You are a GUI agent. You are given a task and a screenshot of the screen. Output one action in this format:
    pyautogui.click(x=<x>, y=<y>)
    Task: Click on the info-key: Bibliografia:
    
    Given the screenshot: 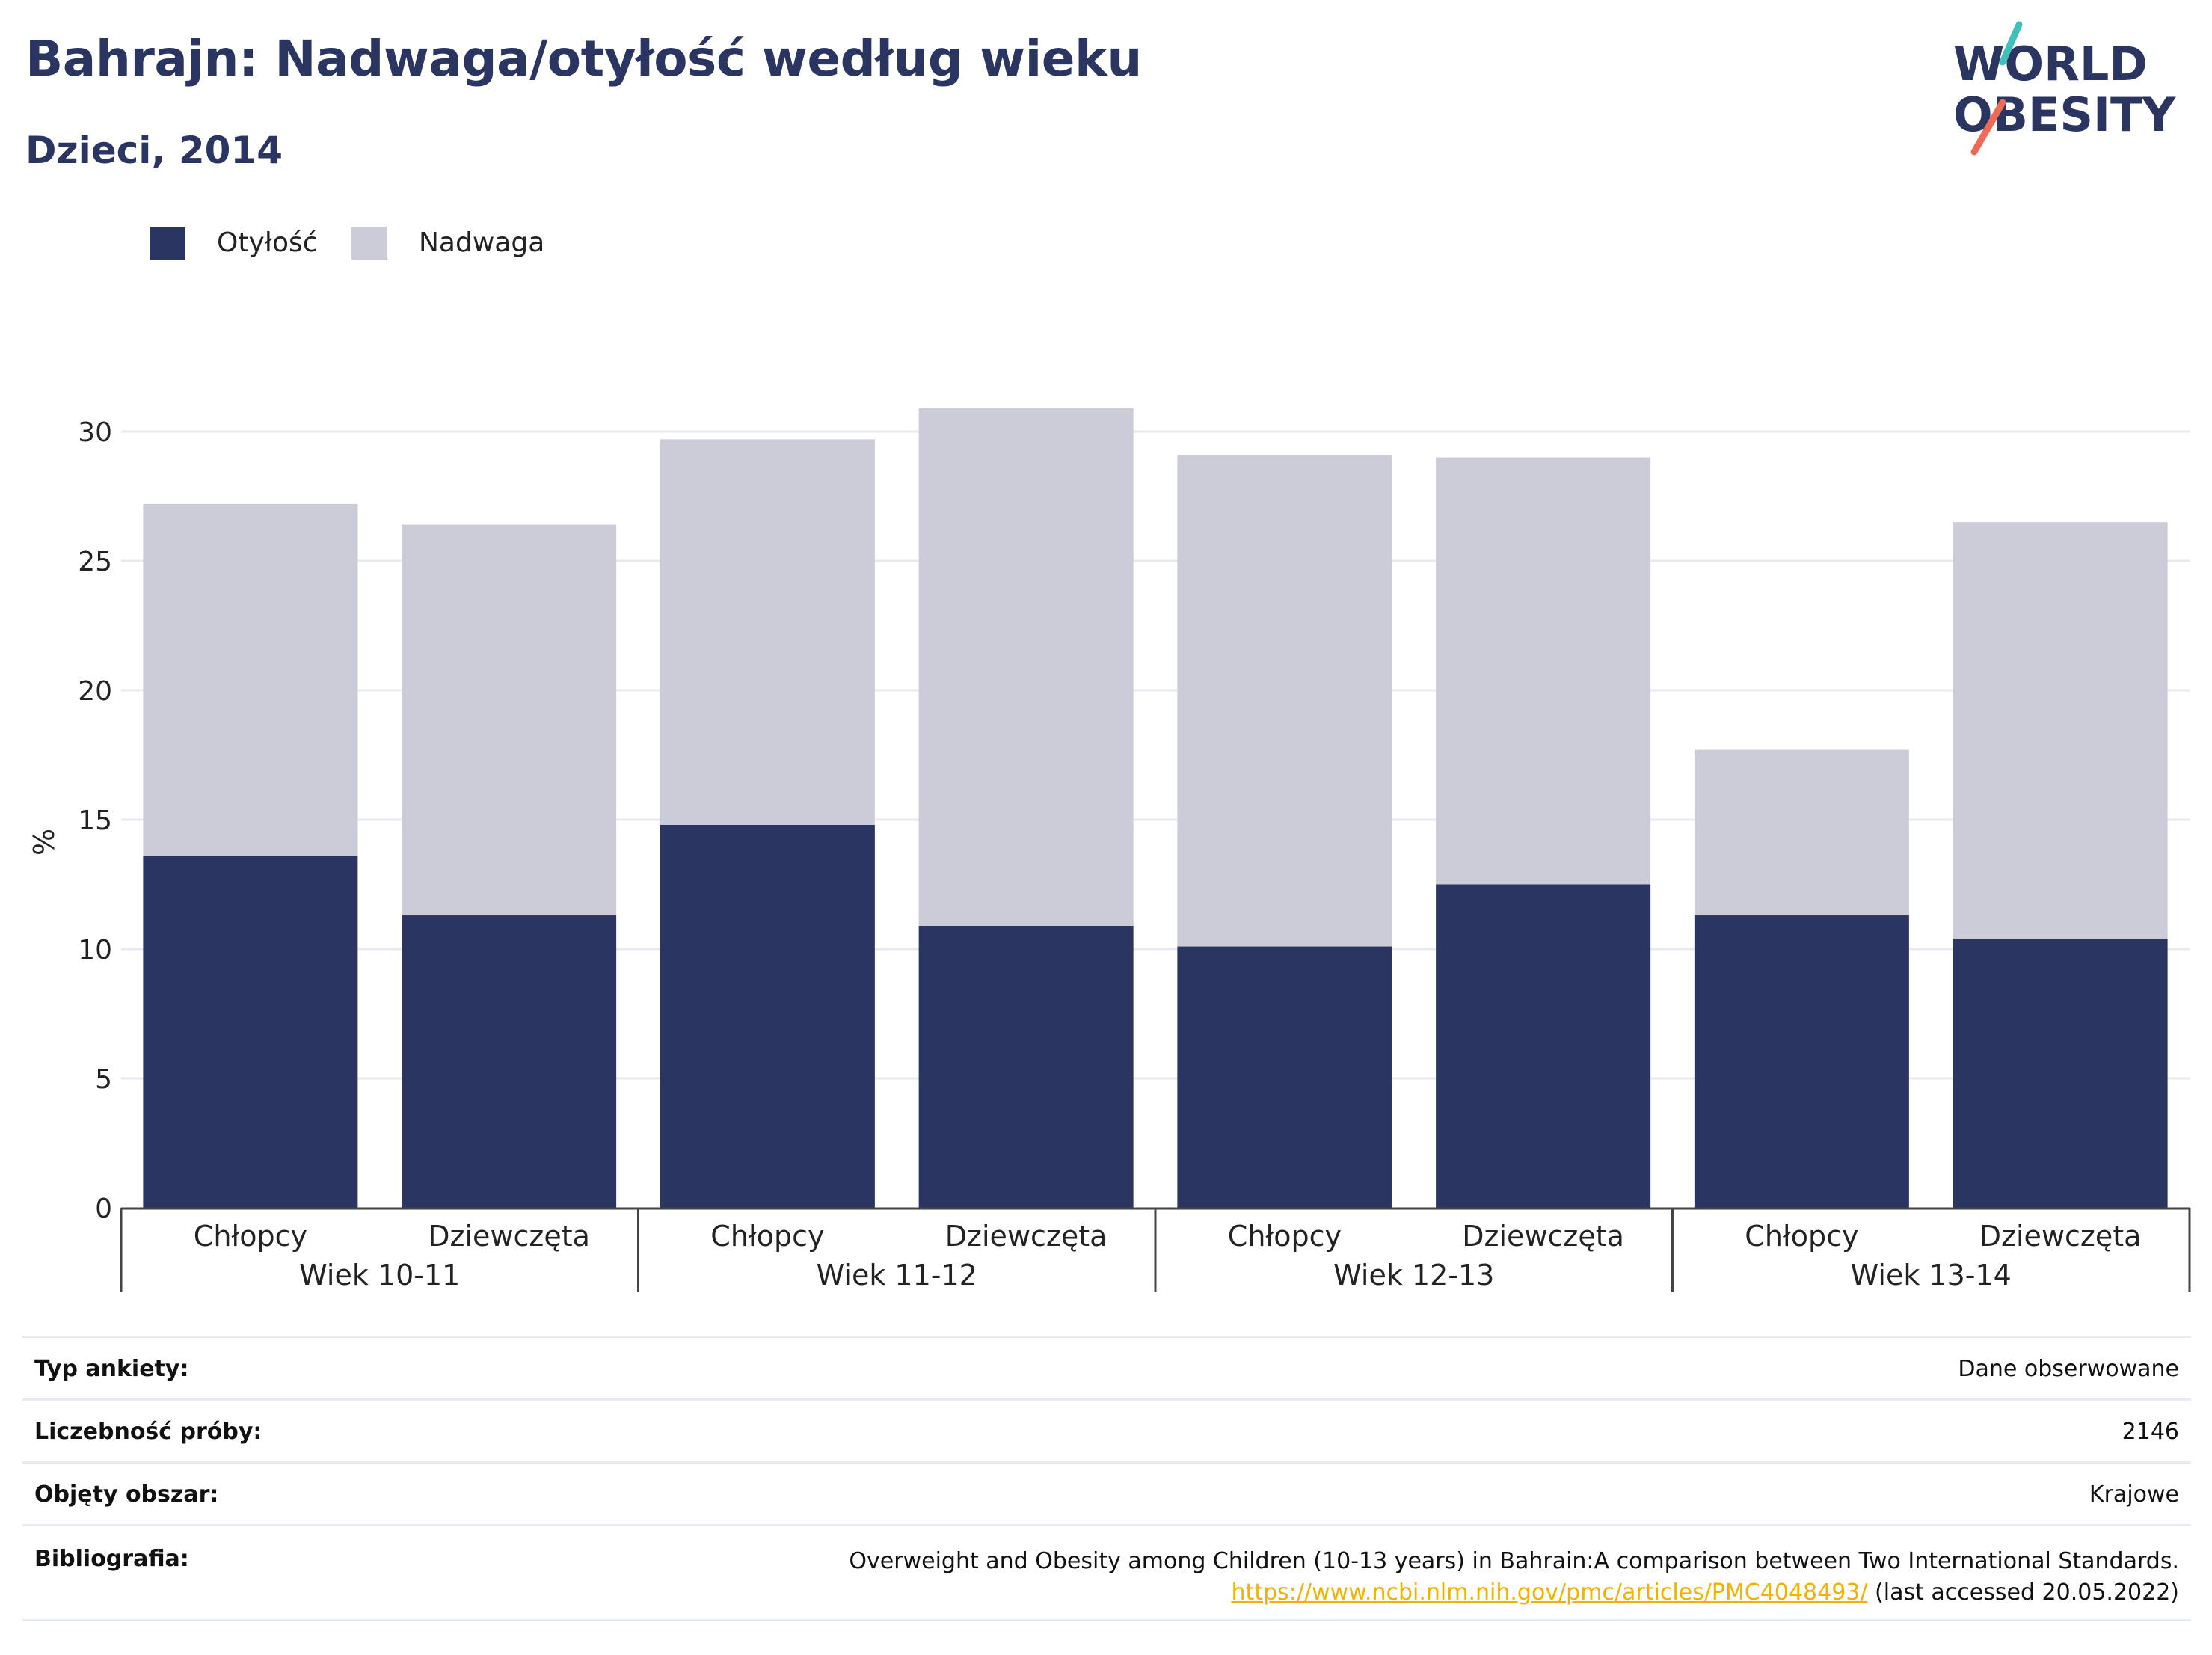 What is the action you would take?
    pyautogui.click(x=111, y=1559)
    